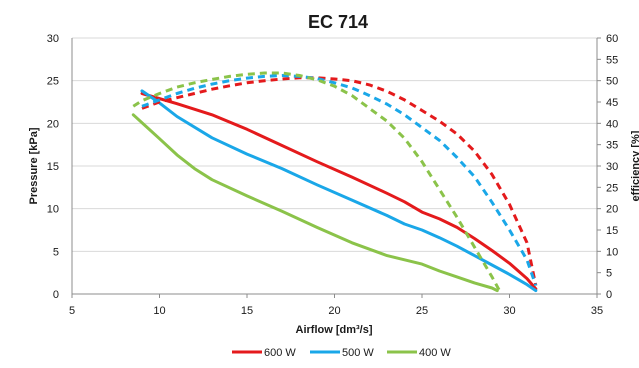 This screenshot has width=639, height=368. What do you see at coordinates (597, 311) in the screenshot?
I see `x-tick-label: 35` at bounding box center [597, 311].